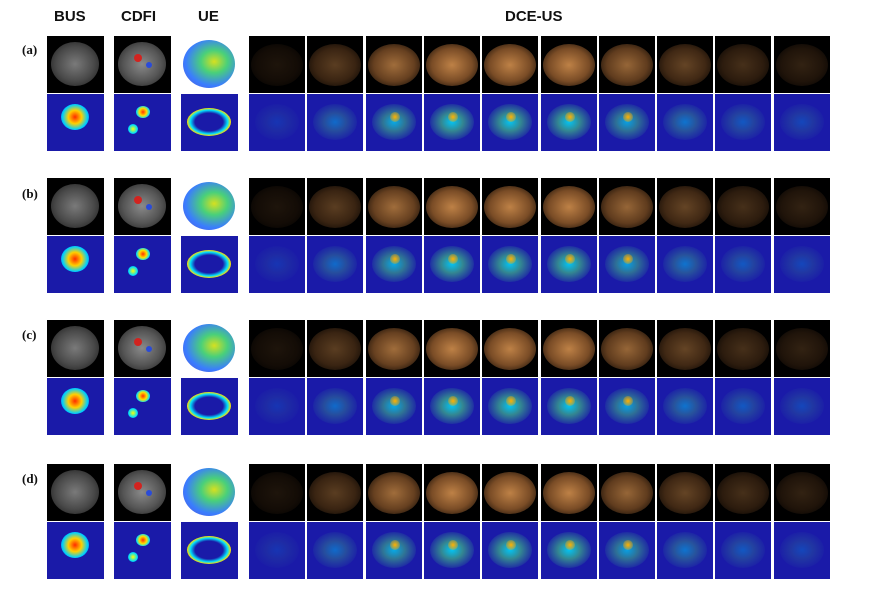 The height and width of the screenshot is (597, 870). What do you see at coordinates (209, 406) in the screenshot?
I see `ue-heatmap-c` at bounding box center [209, 406].